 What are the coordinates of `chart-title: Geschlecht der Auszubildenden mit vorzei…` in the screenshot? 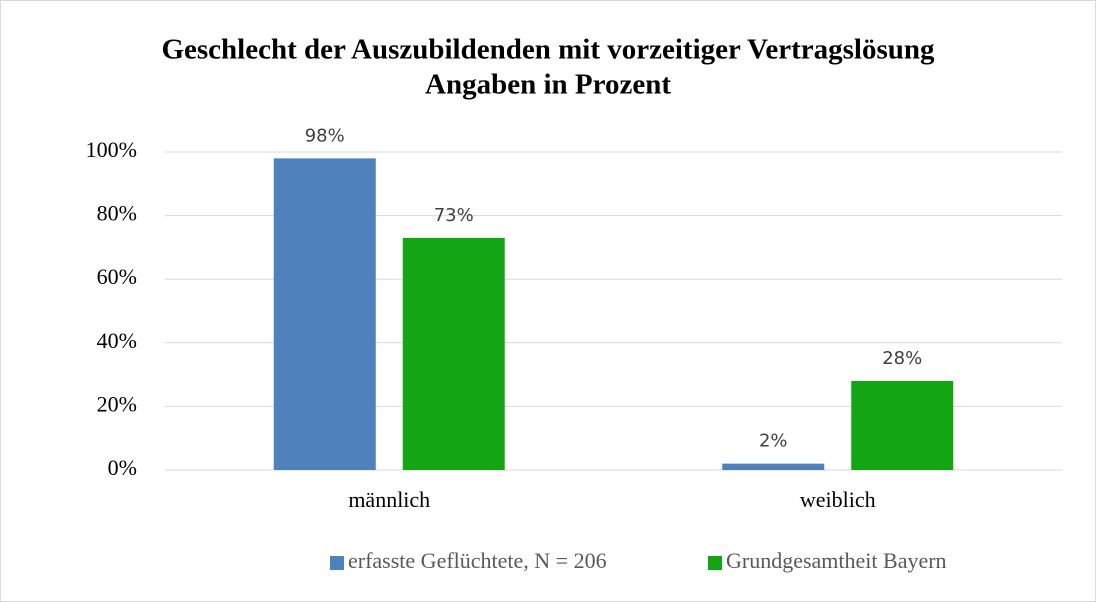 It's located at (548, 50).